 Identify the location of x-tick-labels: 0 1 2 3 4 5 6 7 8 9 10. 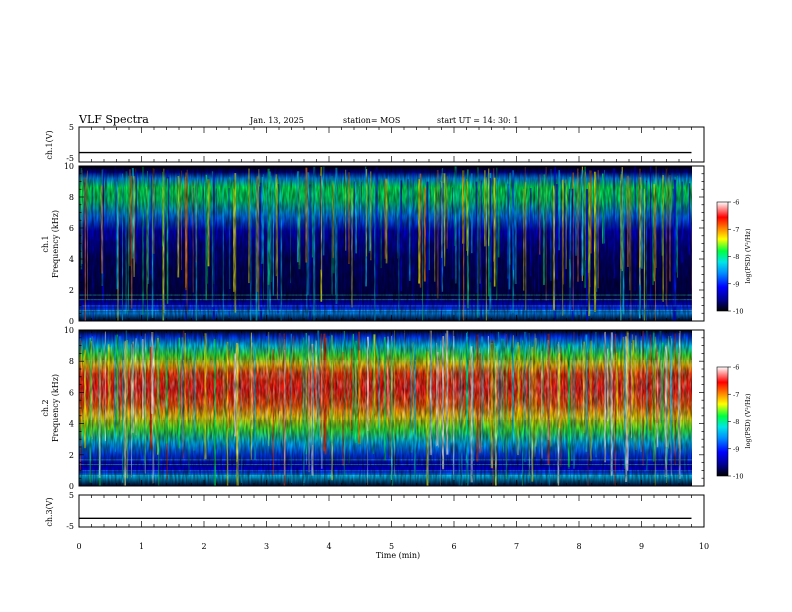
(392, 546).